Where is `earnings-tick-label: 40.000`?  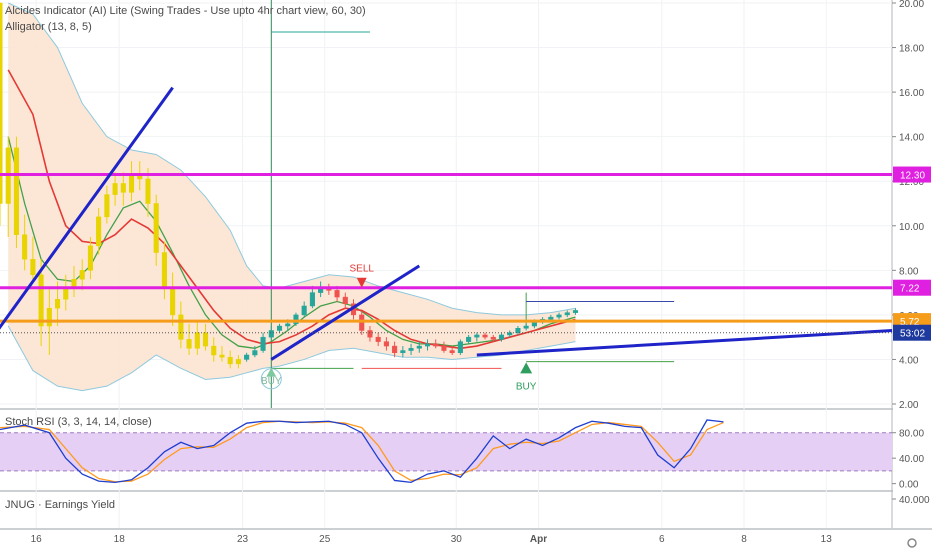 earnings-tick-label: 40.000 is located at coordinates (914, 500).